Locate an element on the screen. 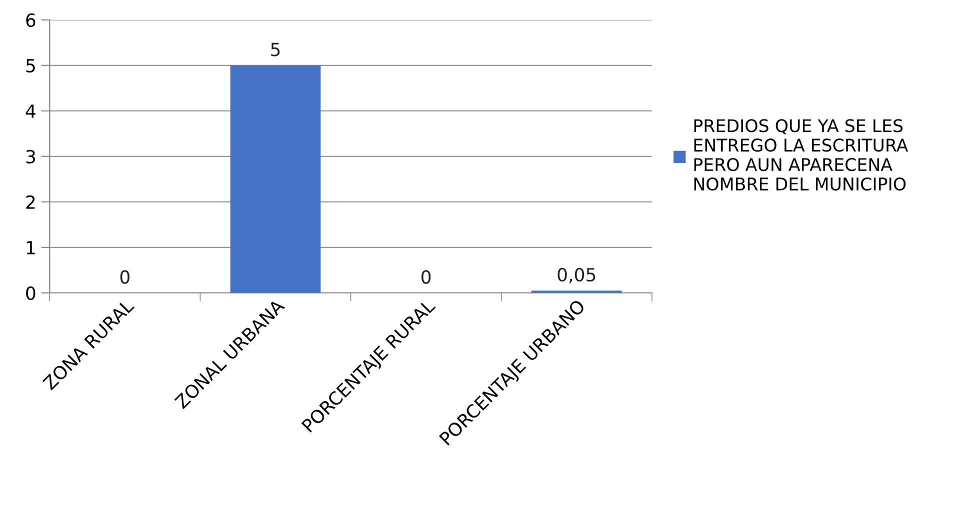  y-tick-label: 4 is located at coordinates (31, 111).